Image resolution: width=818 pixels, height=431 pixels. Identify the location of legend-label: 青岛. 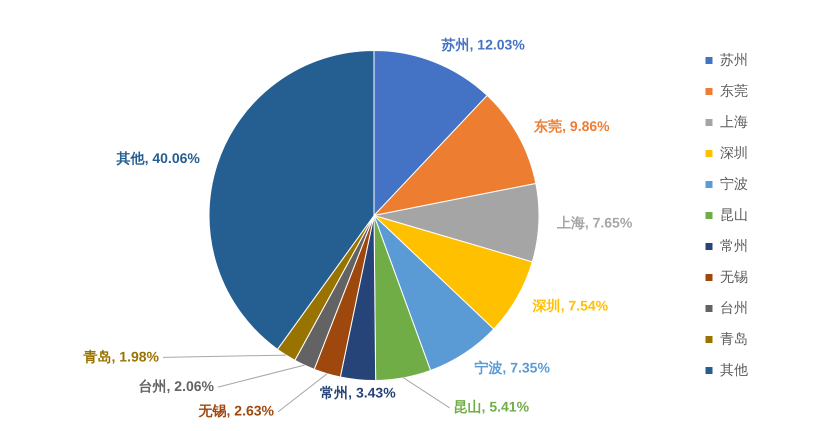
(734, 338).